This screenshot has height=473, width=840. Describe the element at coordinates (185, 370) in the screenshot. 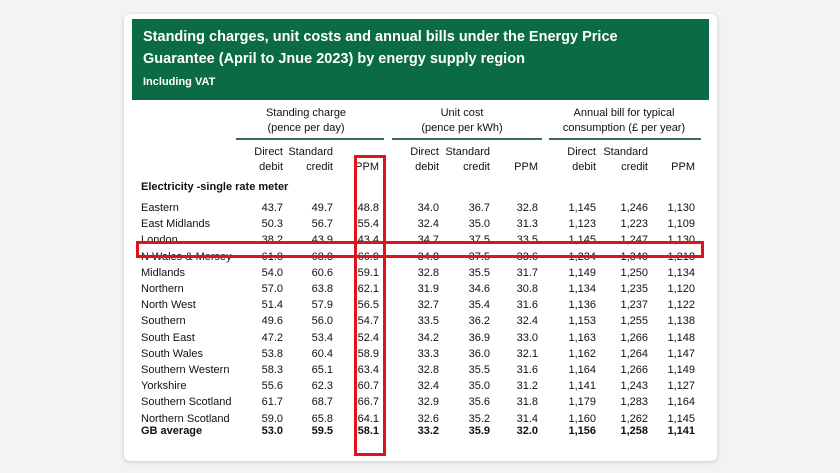

I see `region-name: Southern Western` at that location.